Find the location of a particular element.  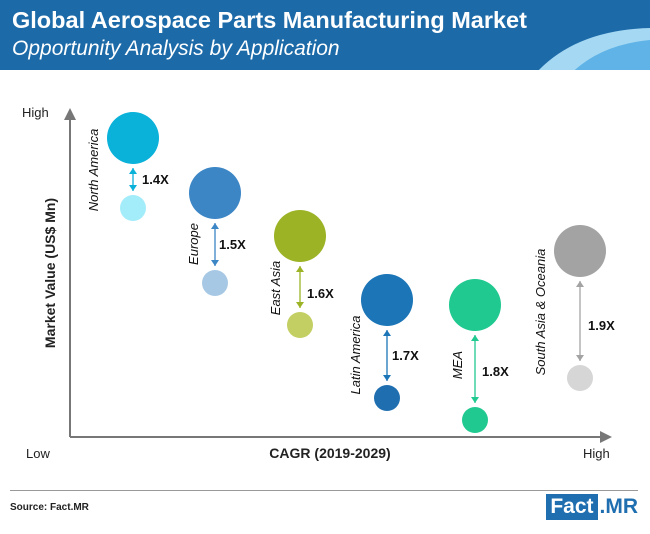

arrow-head-down-south-asia-oceania is located at coordinates (580, 358).